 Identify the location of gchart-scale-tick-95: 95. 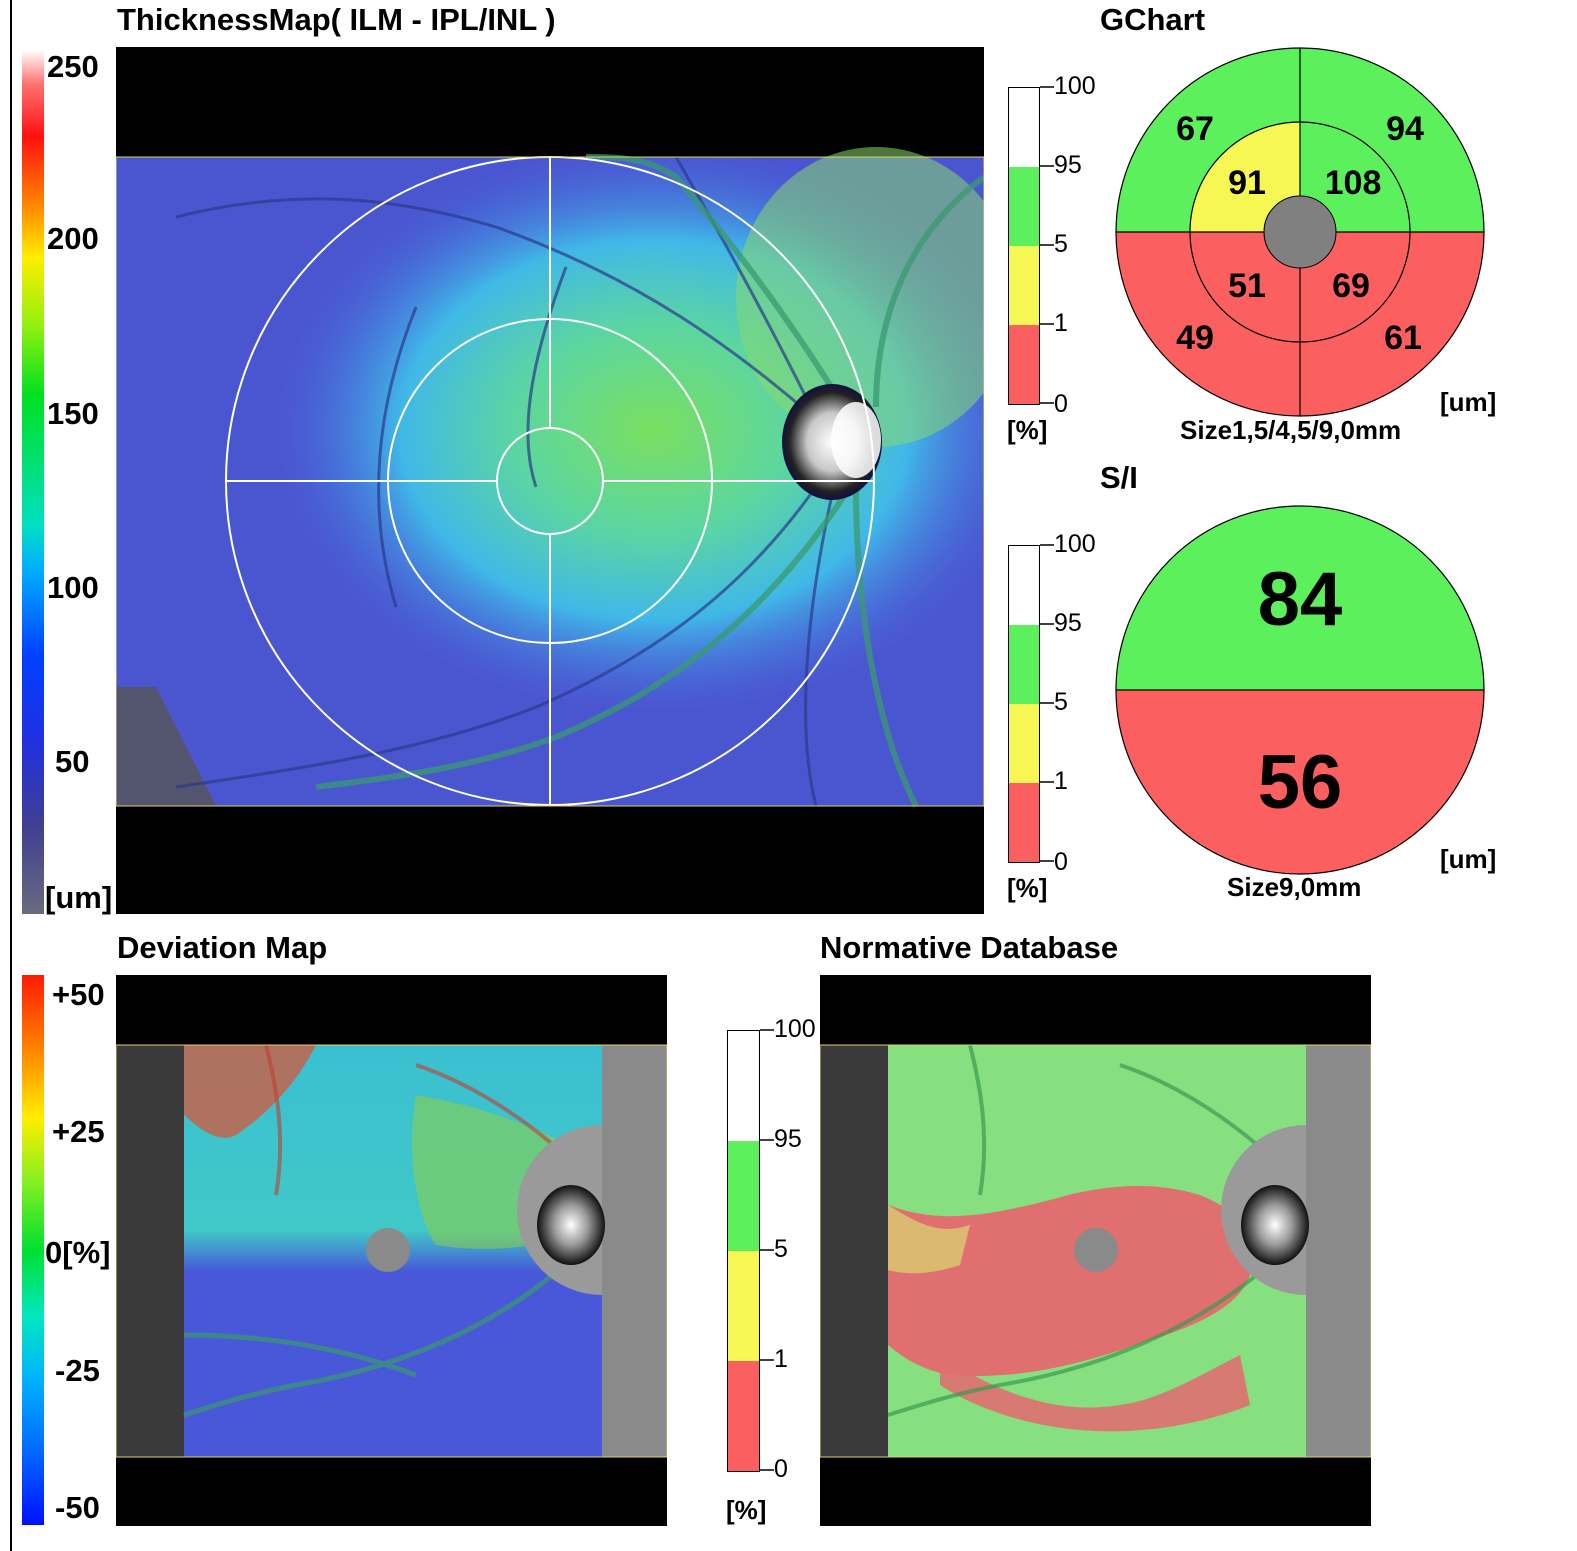
(1068, 165).